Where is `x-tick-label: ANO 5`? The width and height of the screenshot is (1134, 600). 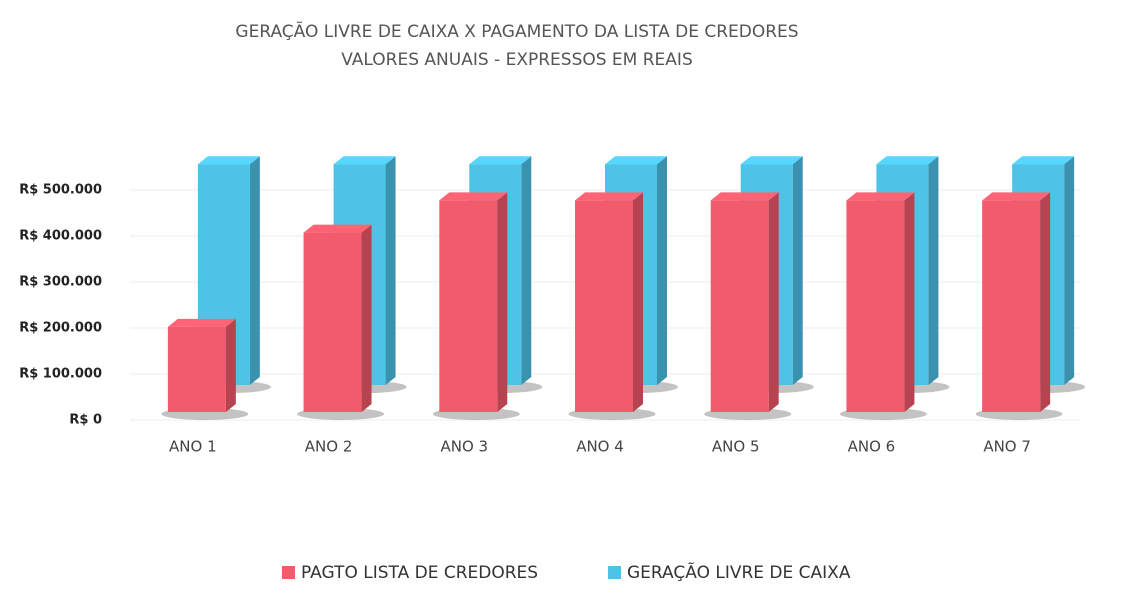 x-tick-label: ANO 5 is located at coordinates (736, 447).